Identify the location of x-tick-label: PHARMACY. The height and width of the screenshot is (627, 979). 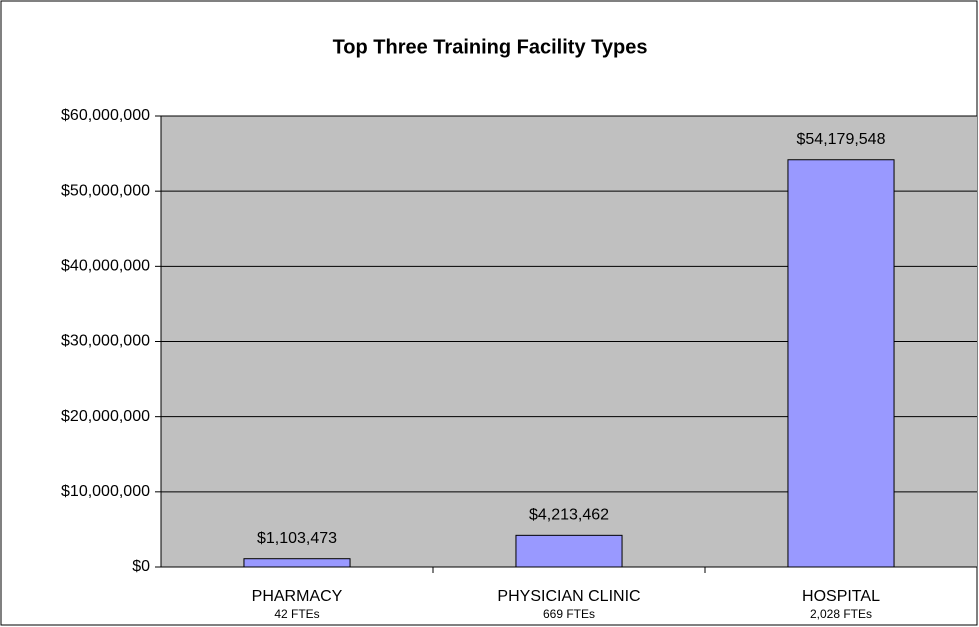
(297, 596).